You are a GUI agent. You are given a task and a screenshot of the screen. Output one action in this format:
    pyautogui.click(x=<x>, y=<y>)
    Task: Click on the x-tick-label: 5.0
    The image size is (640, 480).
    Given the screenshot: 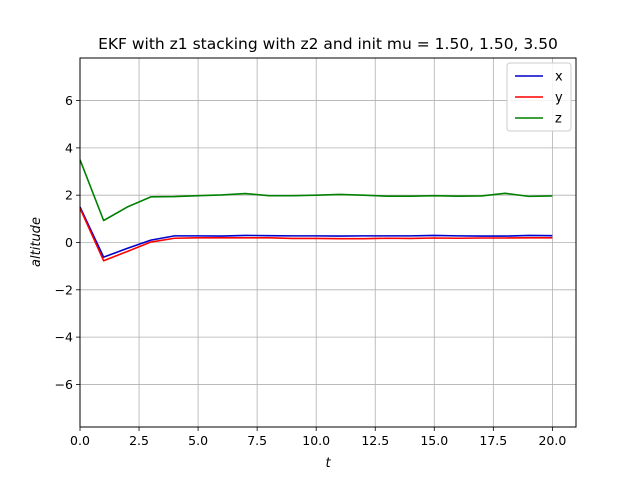 What is the action you would take?
    pyautogui.click(x=198, y=440)
    